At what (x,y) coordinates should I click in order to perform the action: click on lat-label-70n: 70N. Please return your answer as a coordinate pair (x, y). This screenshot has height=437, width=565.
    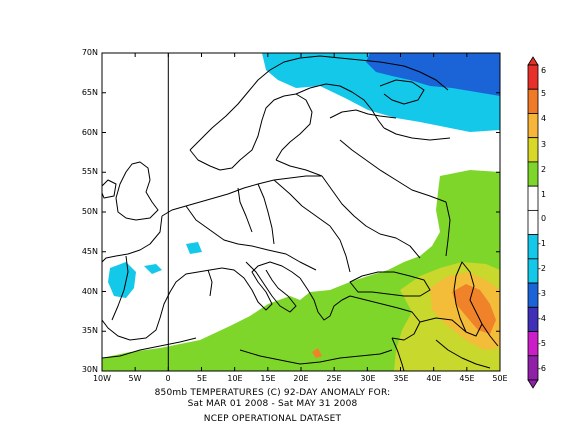
    Looking at the image, I should click on (89, 52).